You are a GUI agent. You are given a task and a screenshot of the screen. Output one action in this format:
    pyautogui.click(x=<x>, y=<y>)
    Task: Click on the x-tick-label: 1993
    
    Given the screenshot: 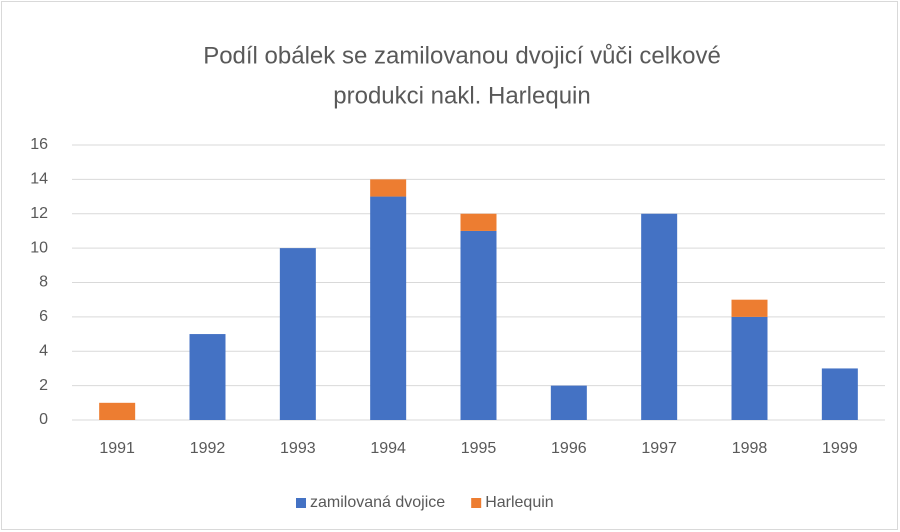 What is the action you would take?
    pyautogui.click(x=298, y=448)
    